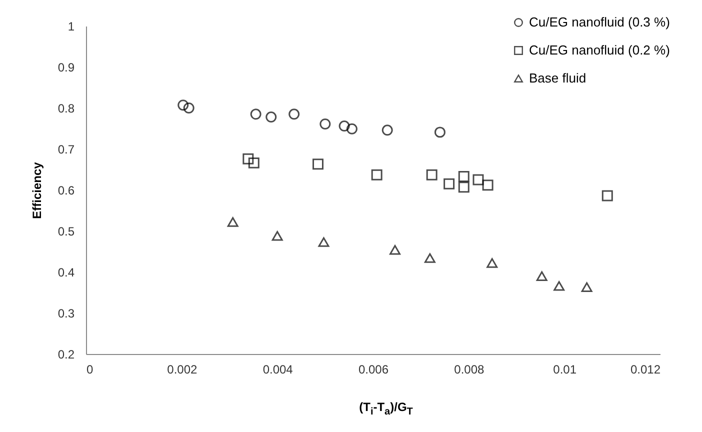  What do you see at coordinates (599, 50) in the screenshot?
I see `legend-label: Cu/EG nanofluid (0.2 %)` at bounding box center [599, 50].